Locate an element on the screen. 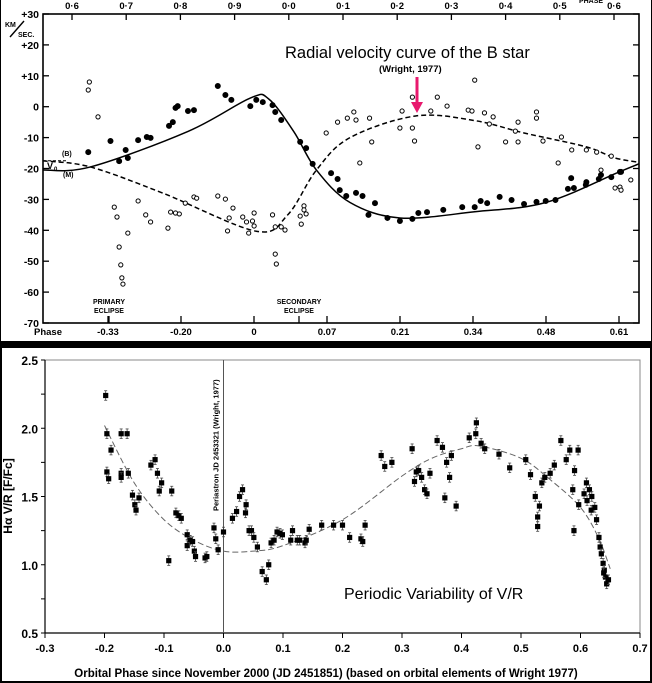 Image resolution: width=652 pixels, height=683 pixels. bottom-tick-label: 0.34 is located at coordinates (473, 332).